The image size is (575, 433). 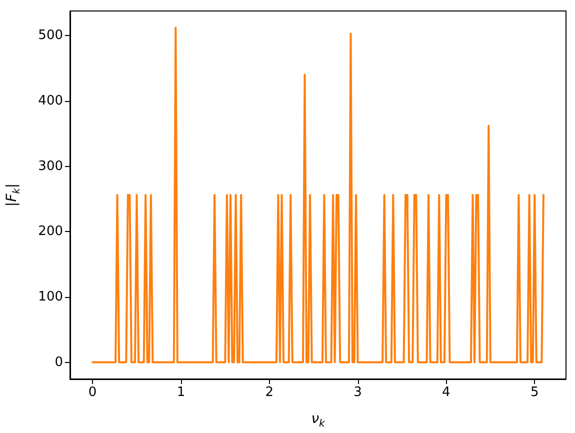 I want to click on y-tick-label: 200, so click(x=50, y=232).